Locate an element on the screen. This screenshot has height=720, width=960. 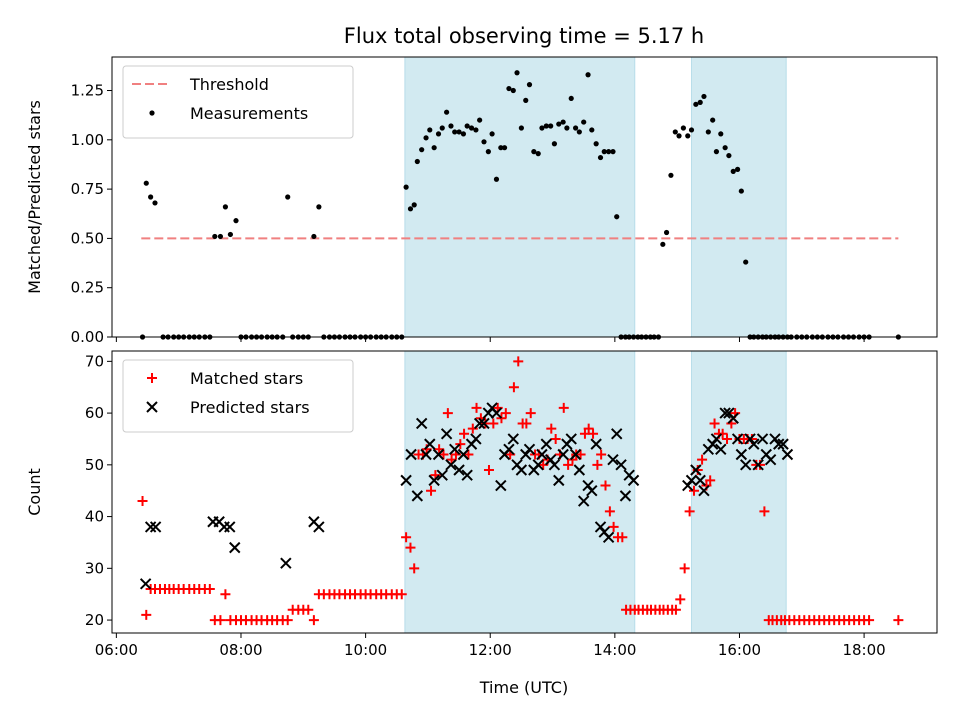
y-tick-label: 50 is located at coordinates (94, 465).